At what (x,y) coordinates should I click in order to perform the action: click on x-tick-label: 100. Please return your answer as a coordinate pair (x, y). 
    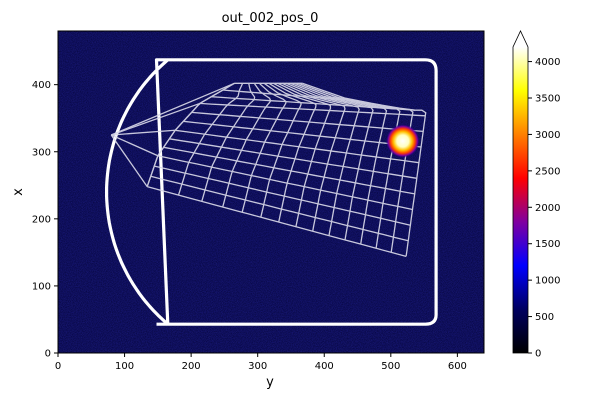
    Looking at the image, I should click on (124, 366).